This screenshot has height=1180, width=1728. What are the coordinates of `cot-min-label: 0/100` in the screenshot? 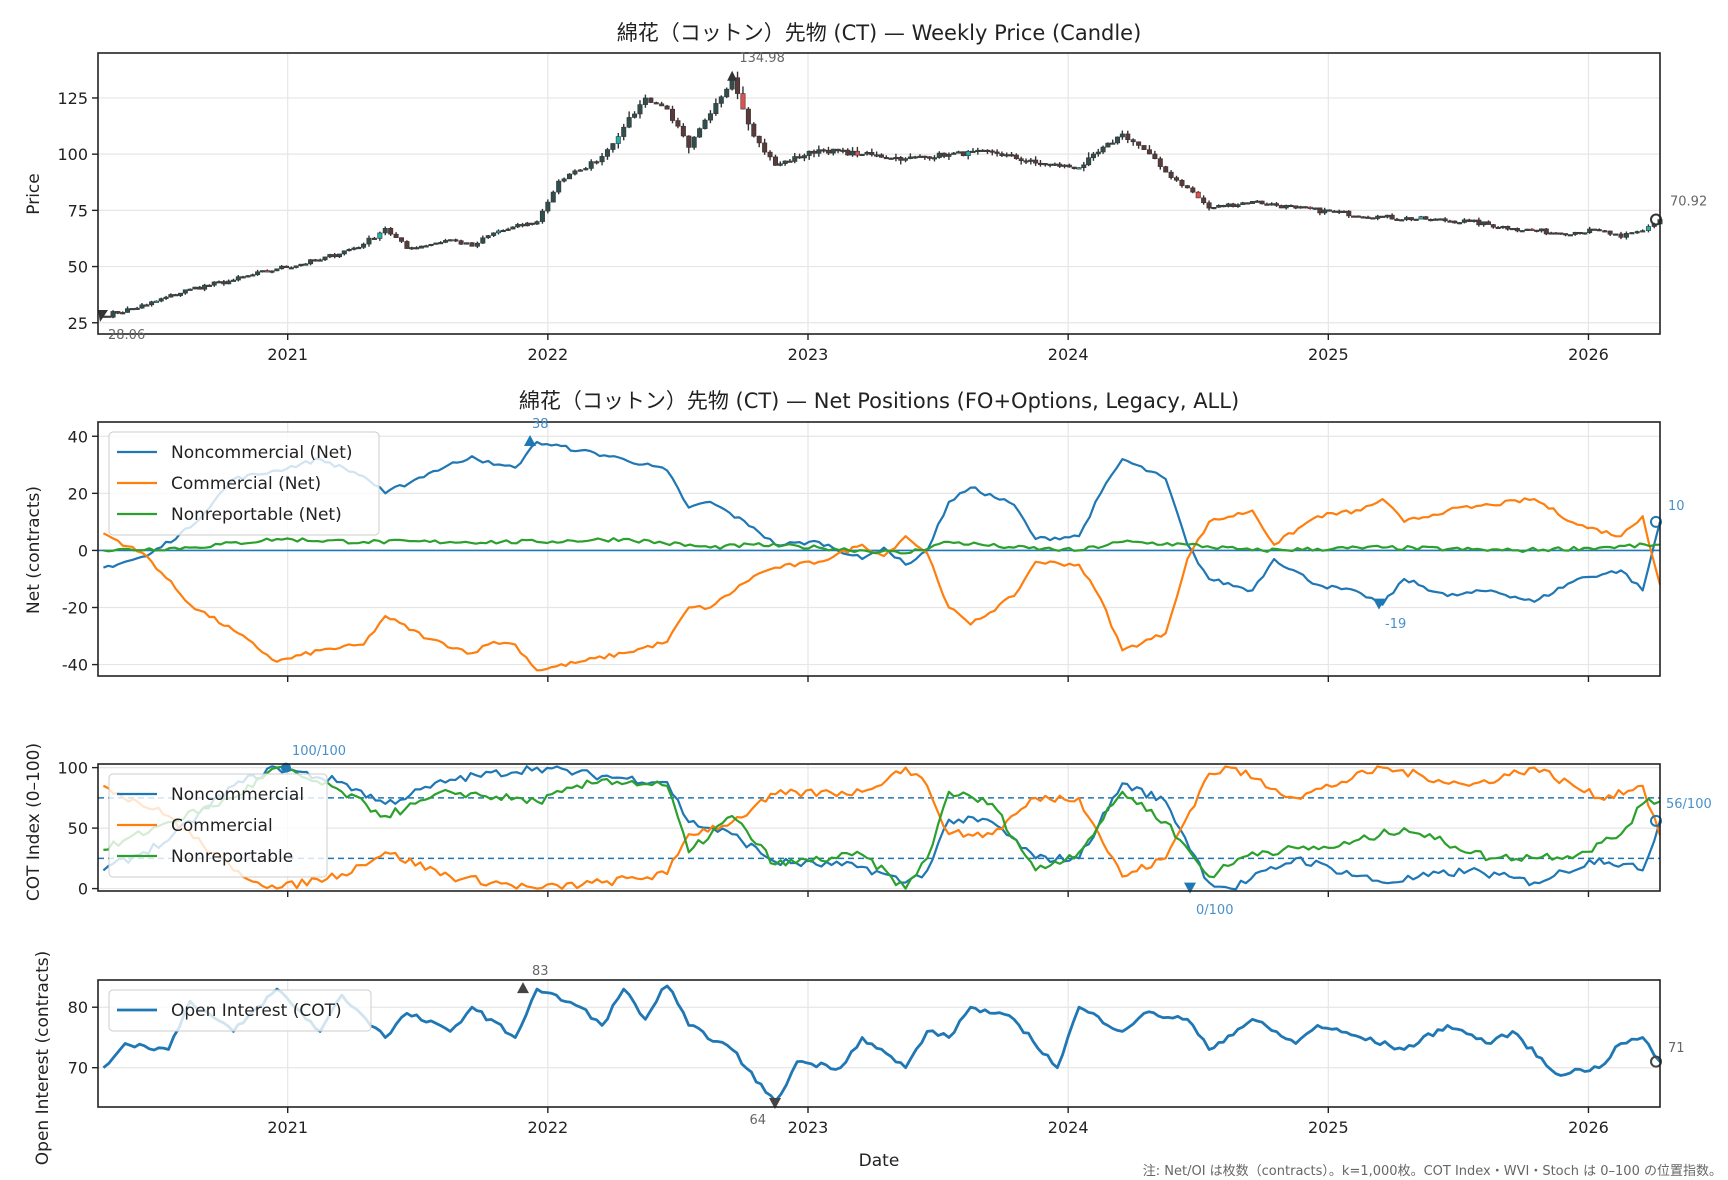 It's located at (1214, 910).